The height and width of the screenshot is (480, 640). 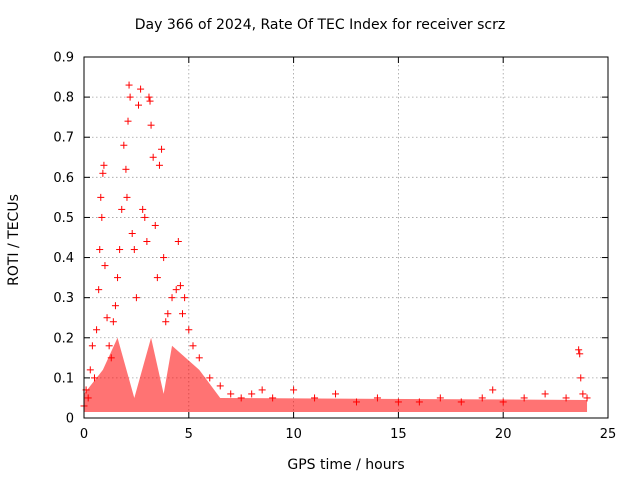 What do you see at coordinates (189, 434) in the screenshot?
I see `x-tick-label: 5` at bounding box center [189, 434].